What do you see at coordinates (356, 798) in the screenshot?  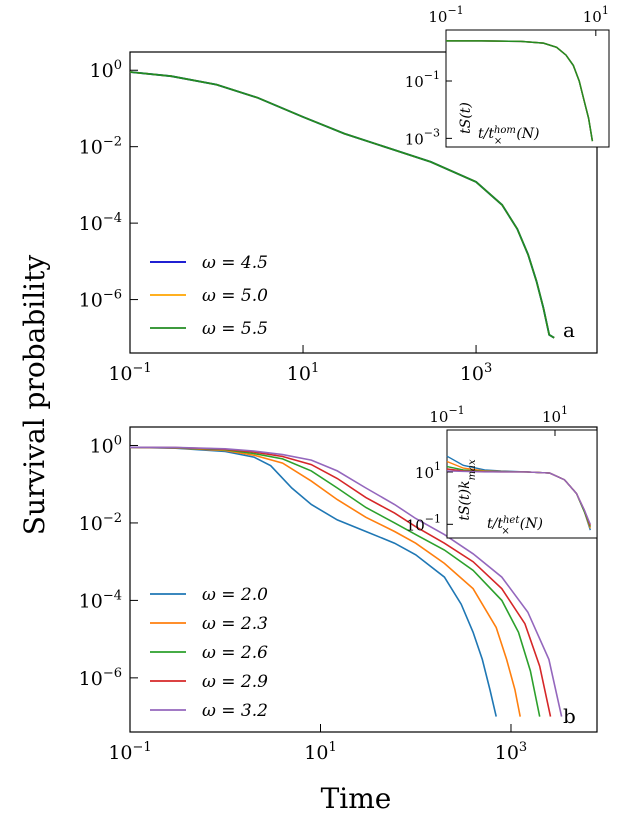 I see `x-axis-label: Time` at bounding box center [356, 798].